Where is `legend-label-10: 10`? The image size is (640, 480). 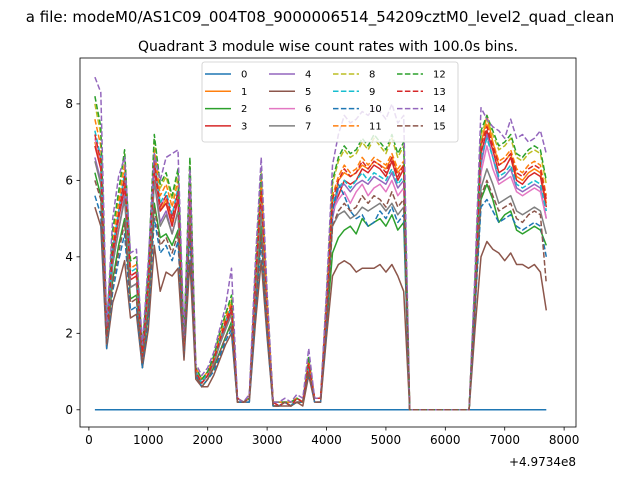
legend-label-10: 10 is located at coordinates (375, 109).